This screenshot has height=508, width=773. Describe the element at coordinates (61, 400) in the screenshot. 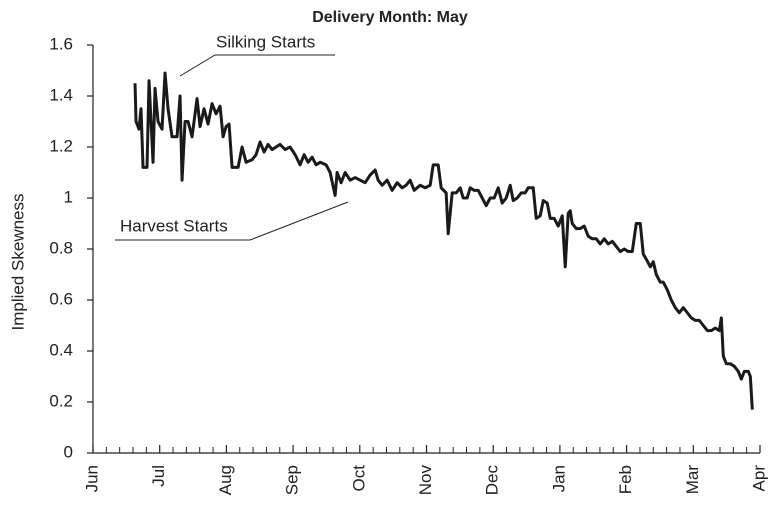

I see `y-tick-label: 0.2` at that location.